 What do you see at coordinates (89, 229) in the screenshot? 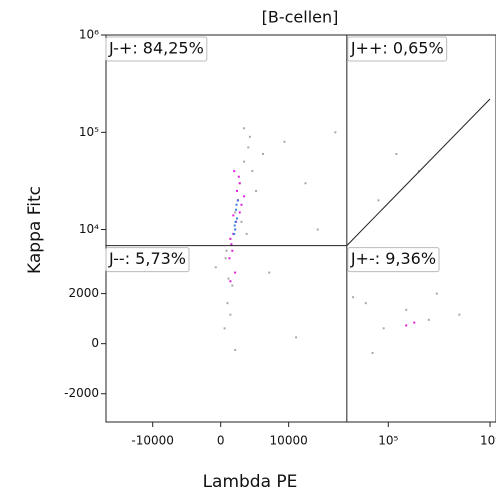
I see `y-tick-label: 10⁴` at bounding box center [89, 229].